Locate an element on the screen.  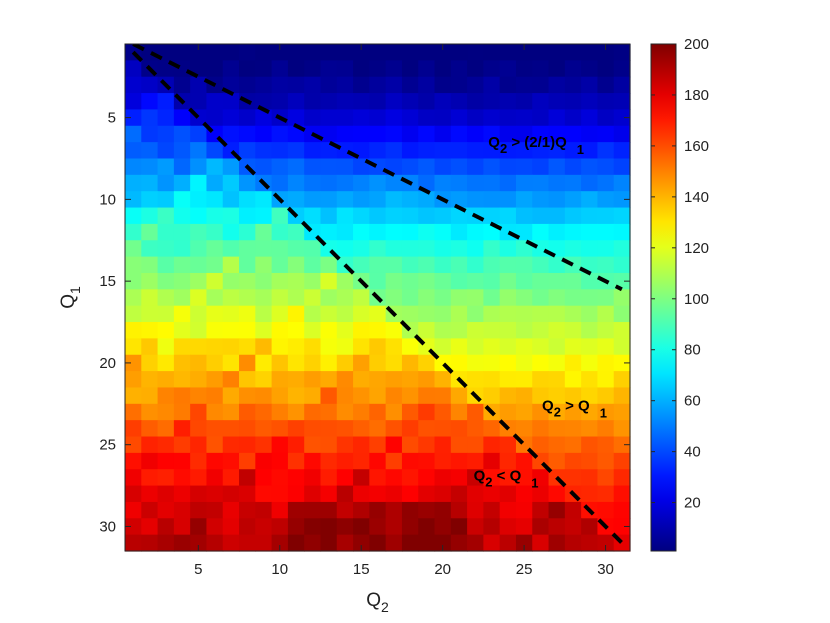
colorbar-tick-label: 100 is located at coordinates (696, 299).